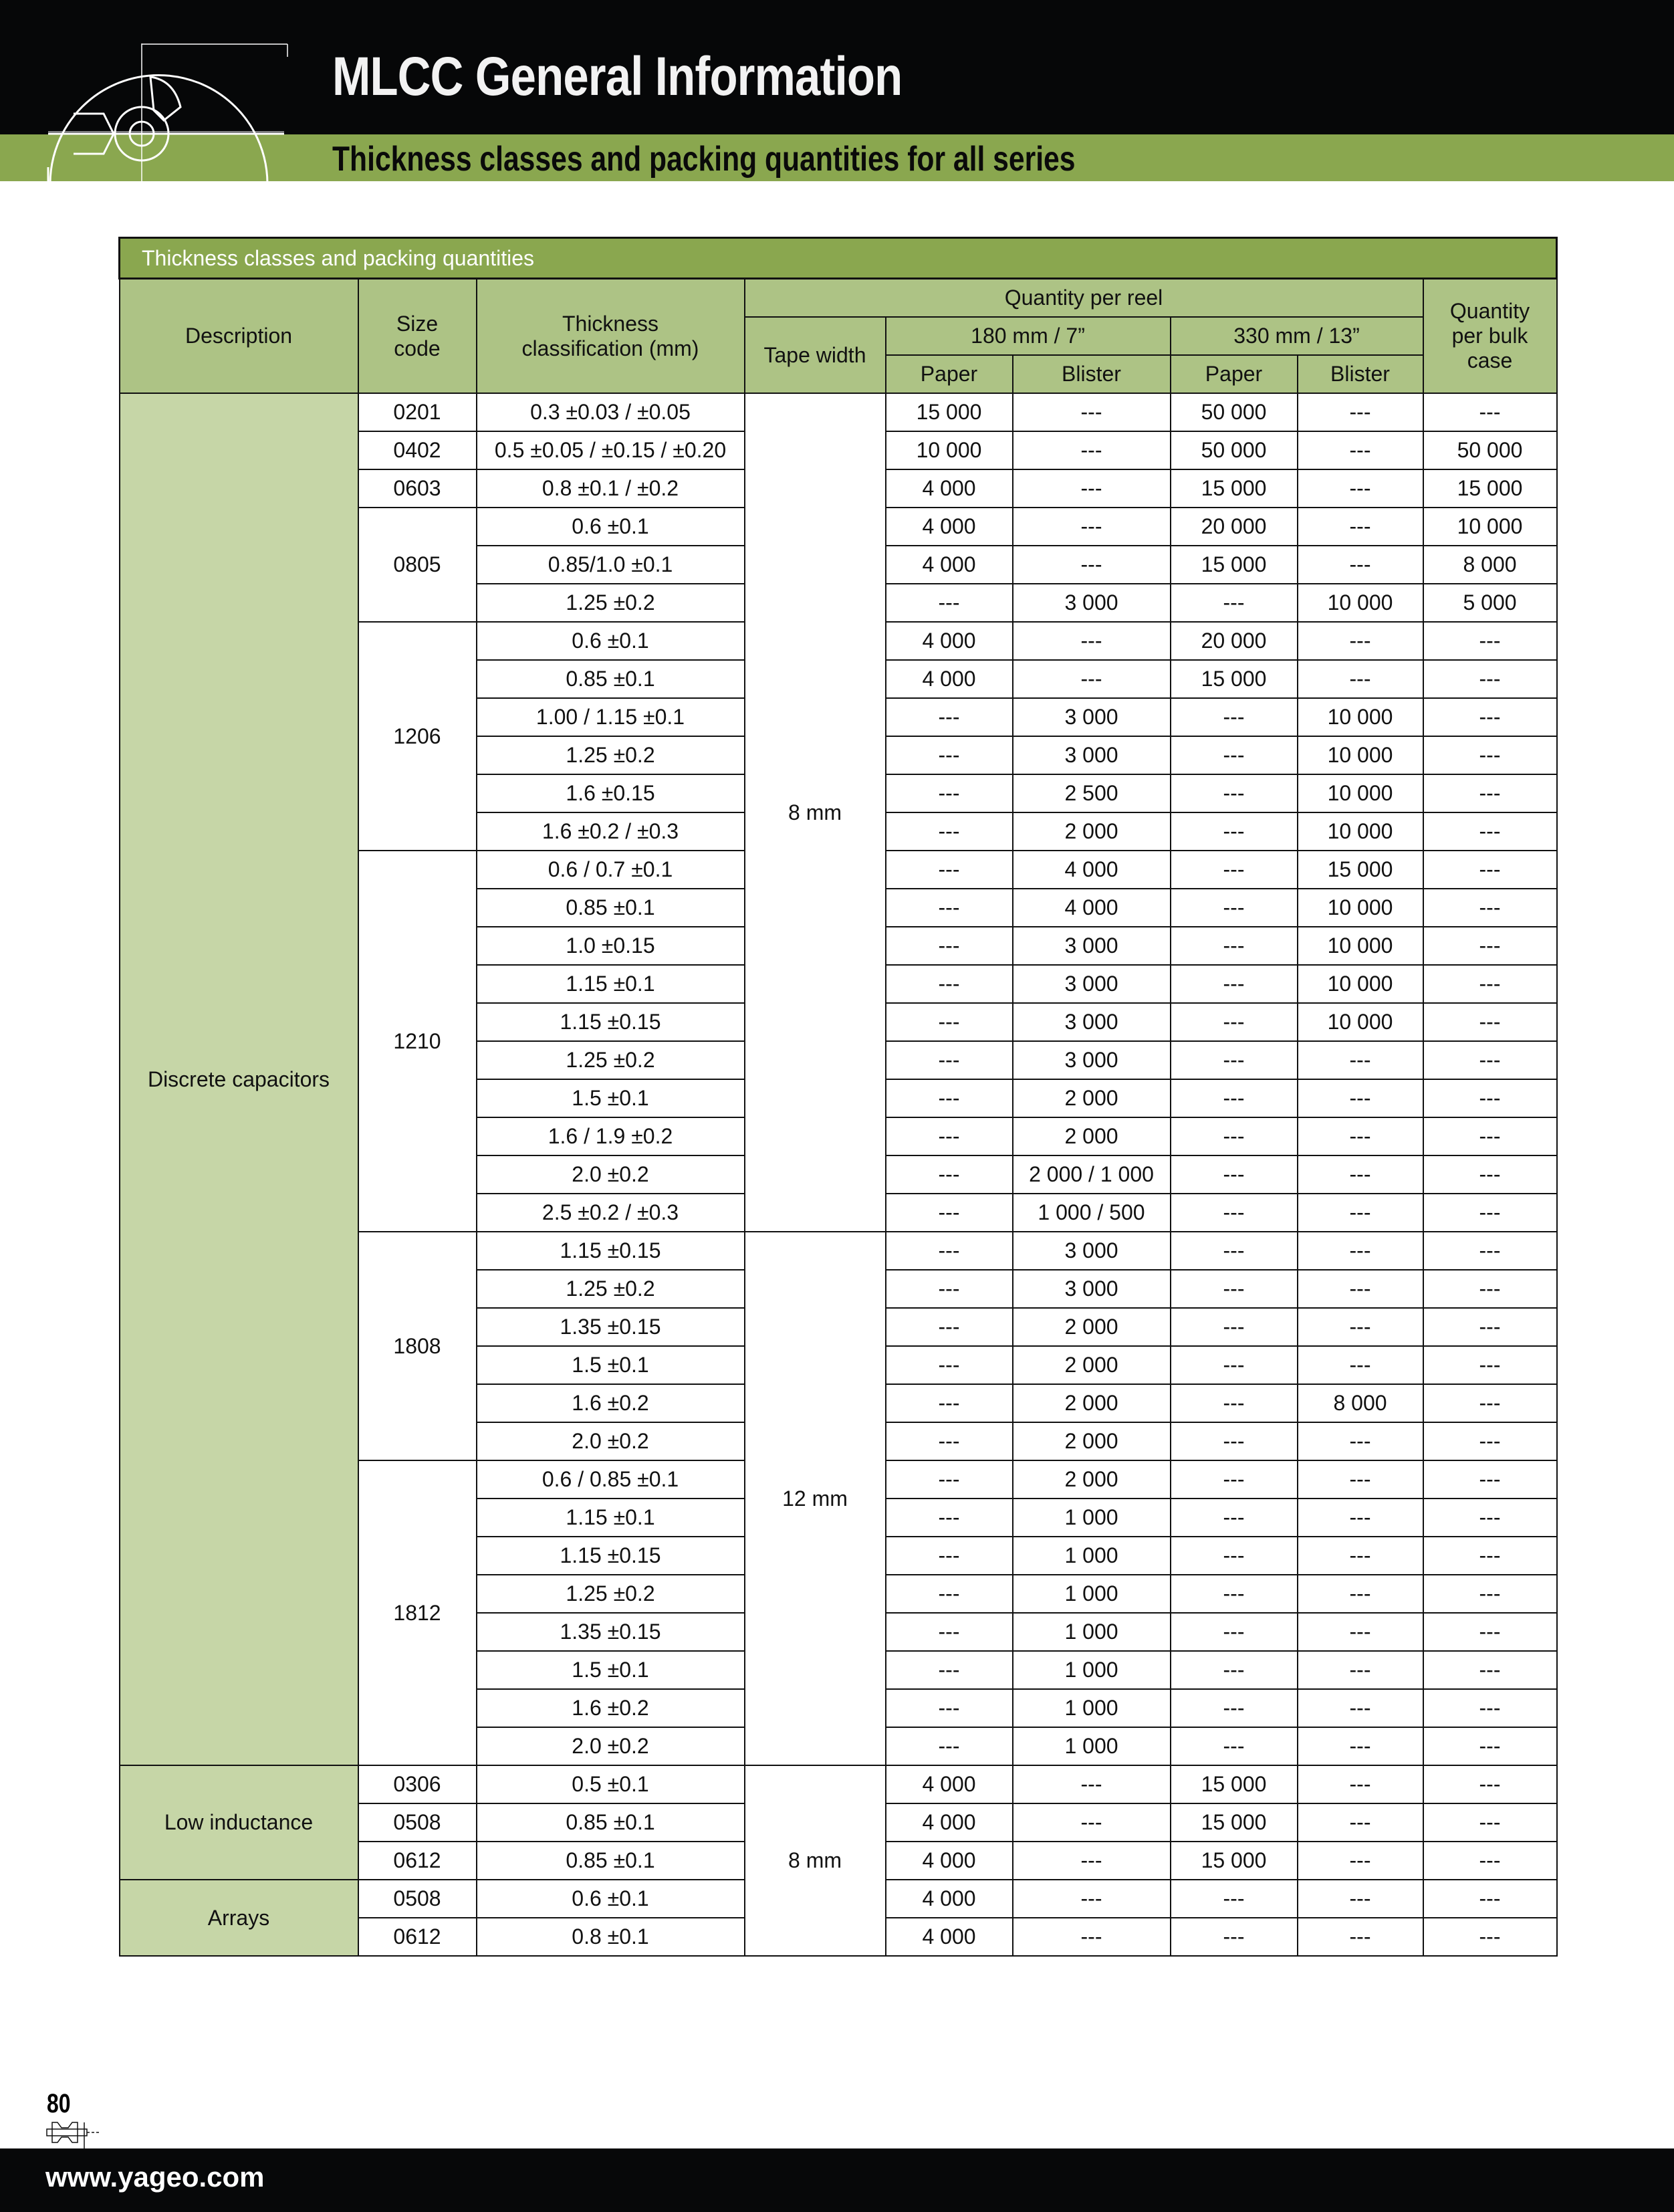  I want to click on bulk-case-cell: 15 000, so click(1490, 488).